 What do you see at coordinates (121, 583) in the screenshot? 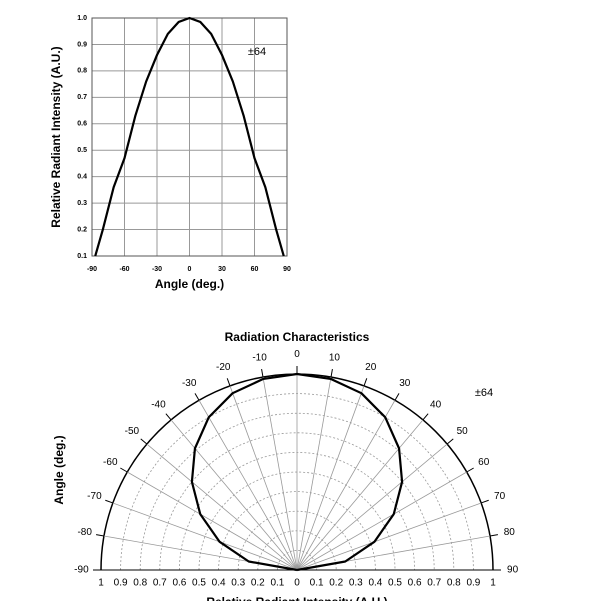
I see `r-tick-label: 0.9` at bounding box center [121, 583].